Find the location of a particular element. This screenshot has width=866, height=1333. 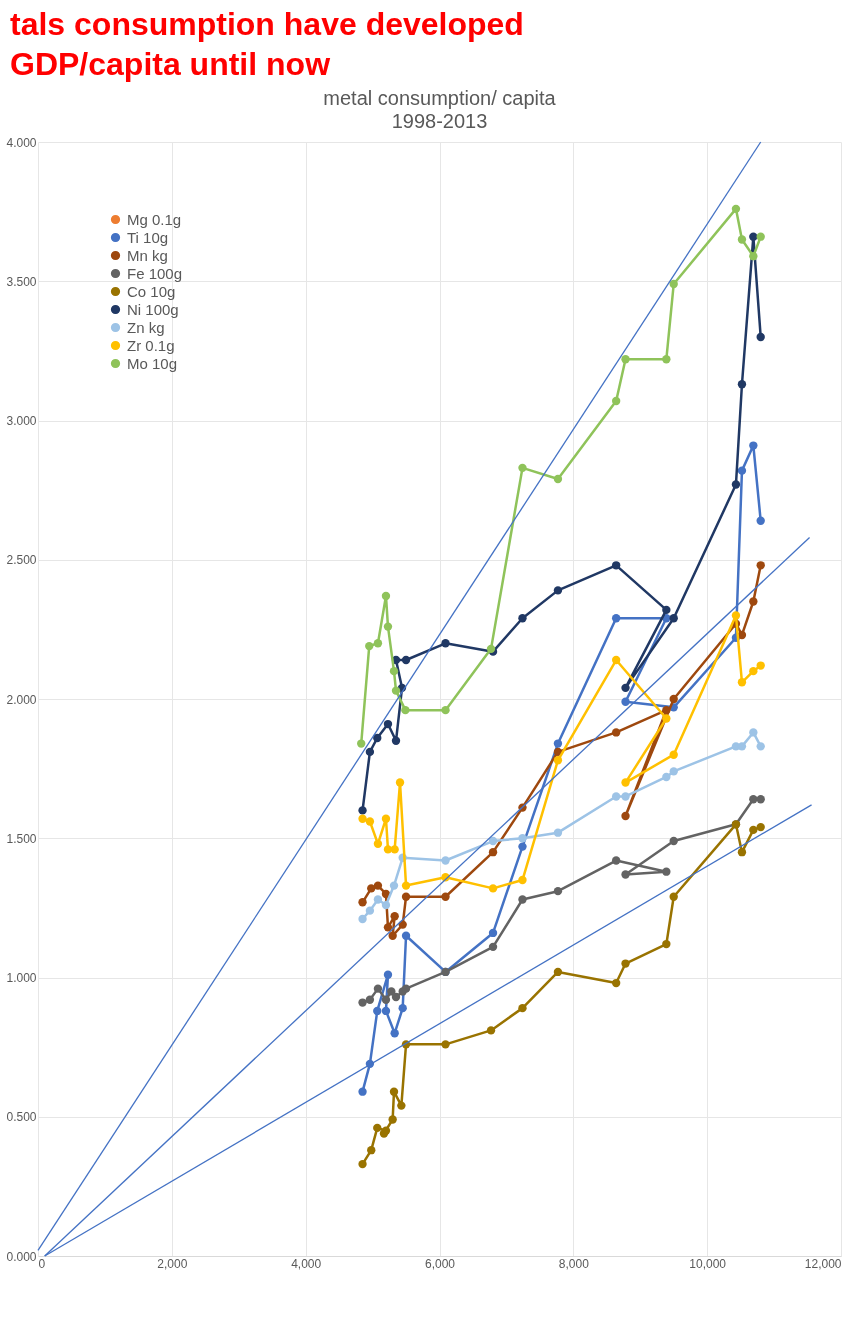

legend-label: Zn kg is located at coordinates (146, 327).